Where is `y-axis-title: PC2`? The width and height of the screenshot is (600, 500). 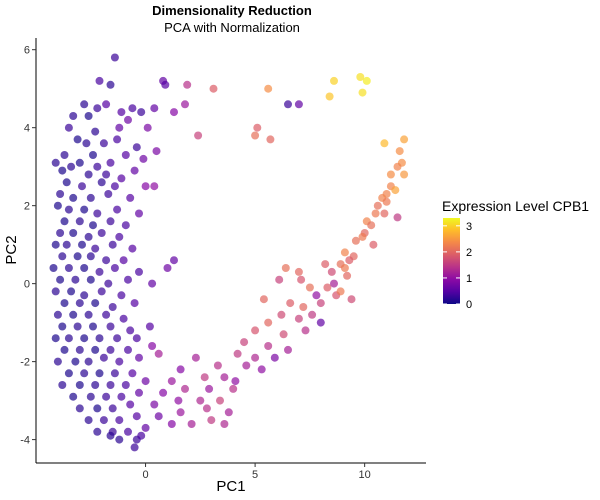
y-axis-title: PC2 is located at coordinates (11, 249).